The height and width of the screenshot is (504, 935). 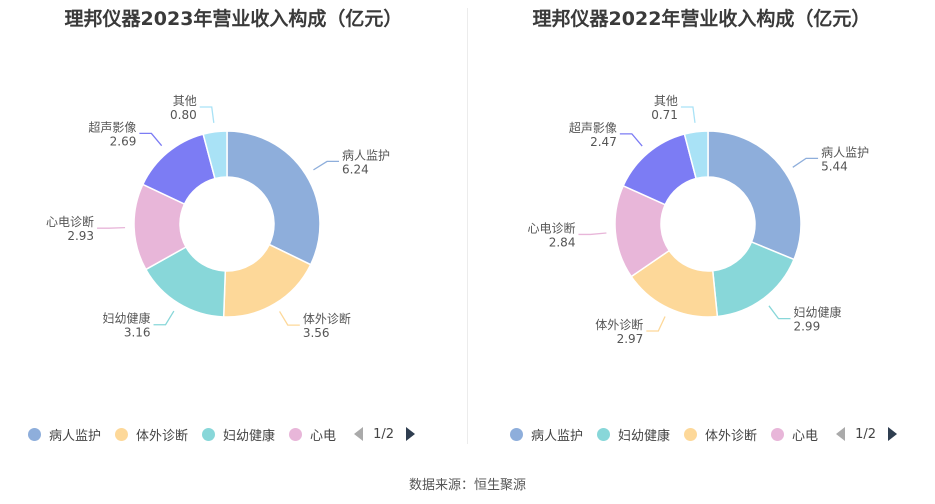 What do you see at coordinates (316, 333) in the screenshot?
I see `slice-value-体外诊断: 3.56` at bounding box center [316, 333].